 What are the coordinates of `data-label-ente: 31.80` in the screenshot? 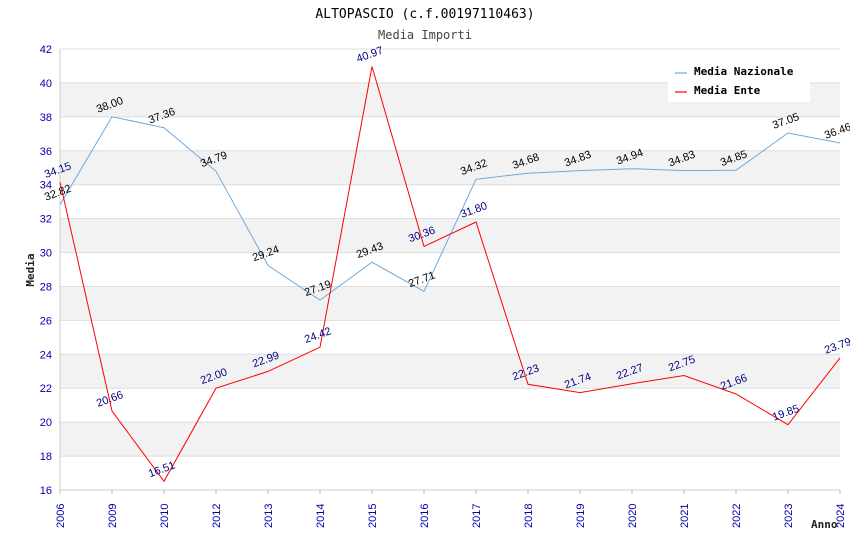 It's located at (474, 210).